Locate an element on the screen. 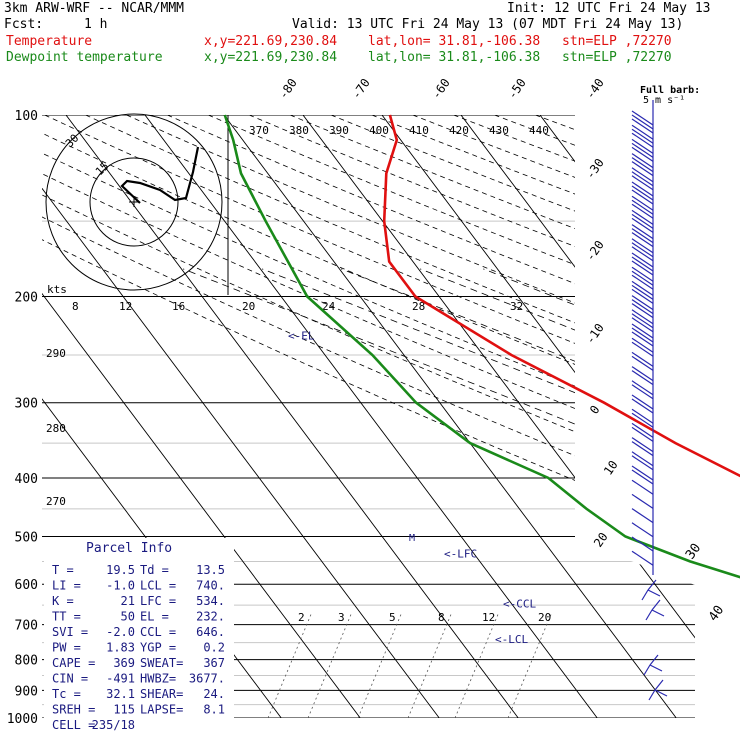  parcel-info-value: -491 is located at coordinates (120, 679).